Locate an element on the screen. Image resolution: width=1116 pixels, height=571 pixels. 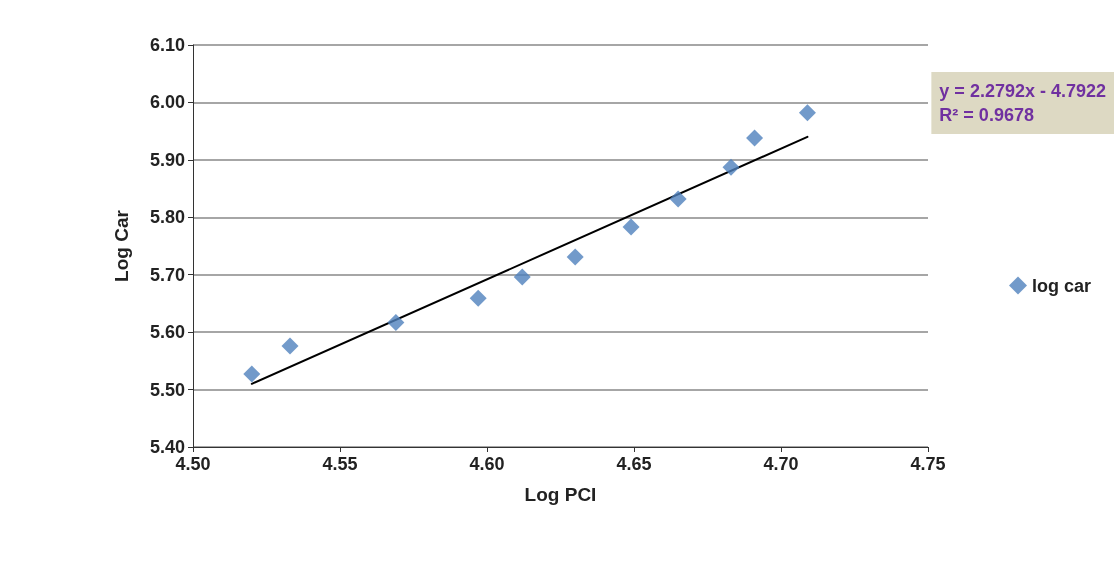
y-tick-label: 6.00 is located at coordinates (167, 102).